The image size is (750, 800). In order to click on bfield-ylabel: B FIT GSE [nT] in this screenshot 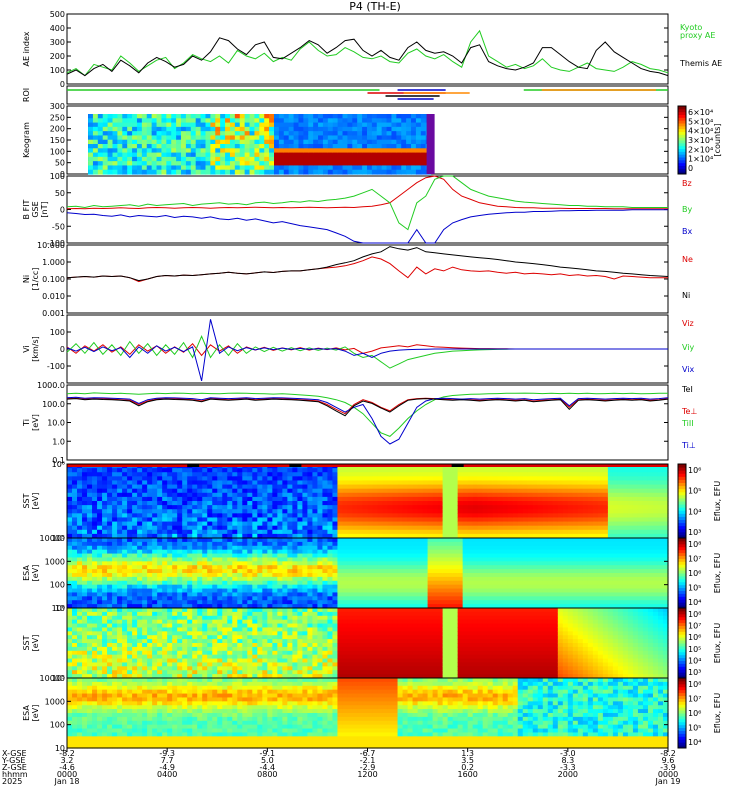, I will do `click(35, 209)`.